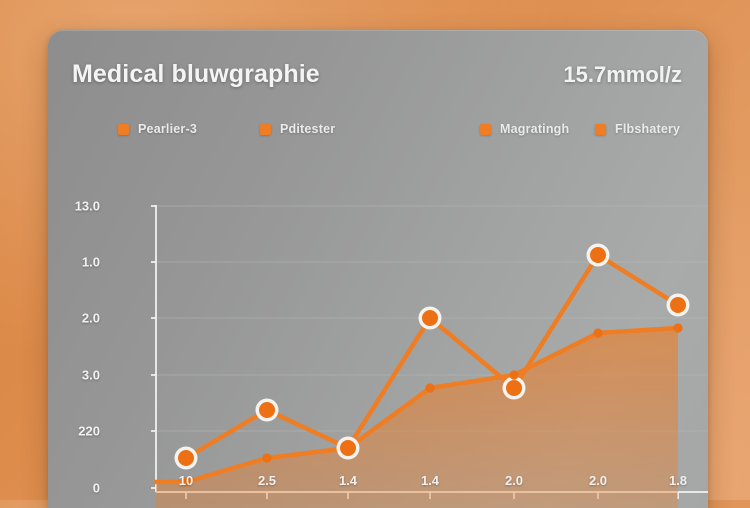 The width and height of the screenshot is (750, 508). What do you see at coordinates (90, 375) in the screenshot?
I see `y-axis-tick-label: 3.0` at bounding box center [90, 375].